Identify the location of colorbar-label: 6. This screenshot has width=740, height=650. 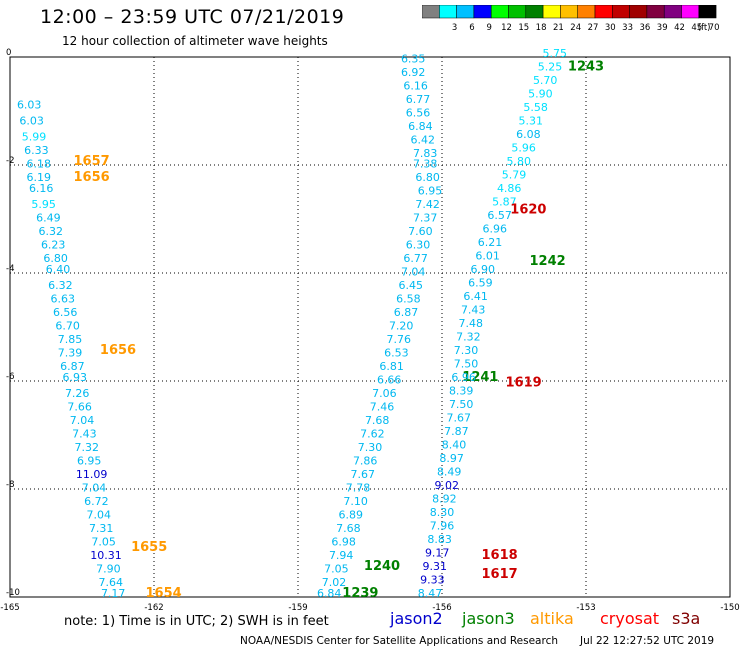
(471, 28).